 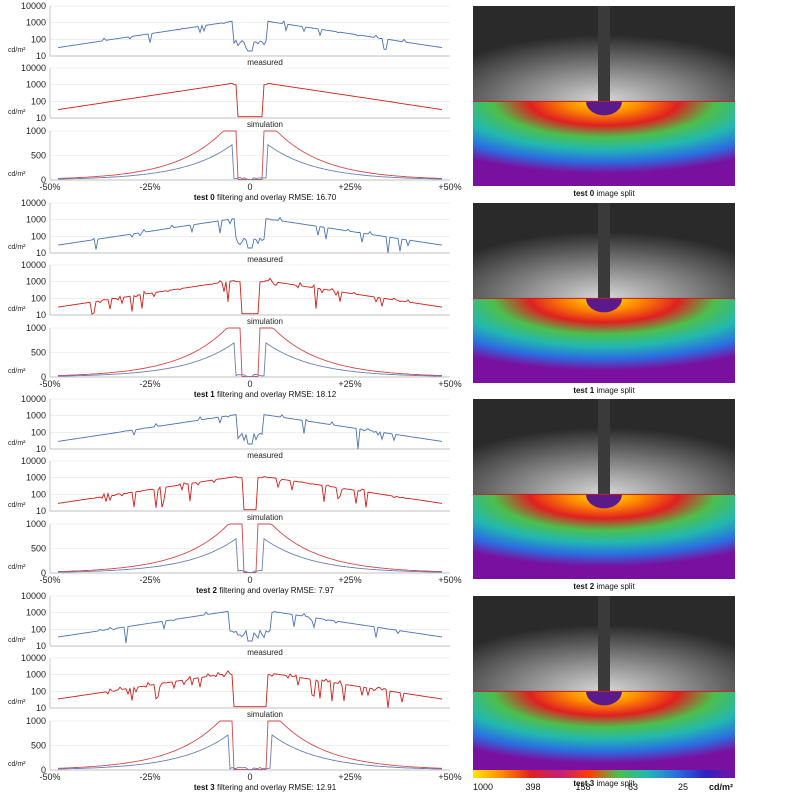 I want to click on caption: test 1 filtering and overlay RMSE: 18.12, so click(x=265, y=394).